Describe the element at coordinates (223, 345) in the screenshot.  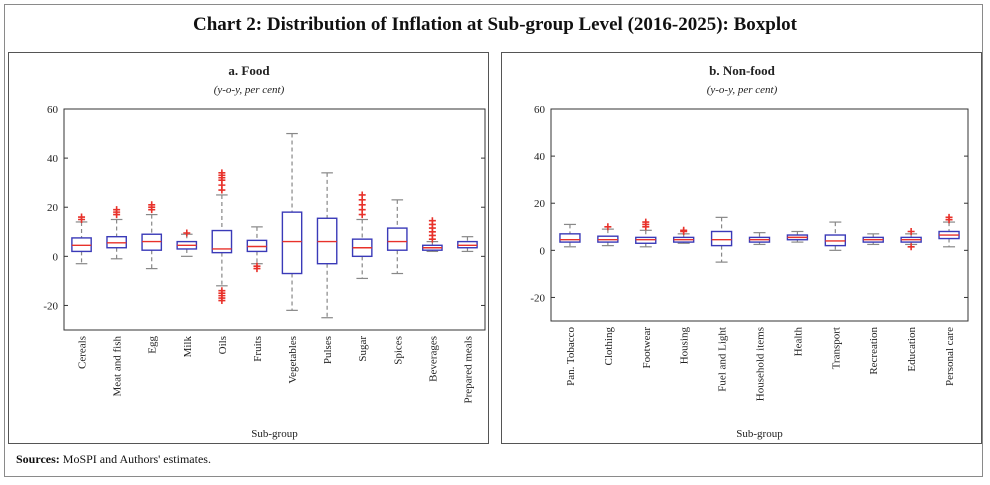
I see `food-xtick-label-4: Oils` at that location.